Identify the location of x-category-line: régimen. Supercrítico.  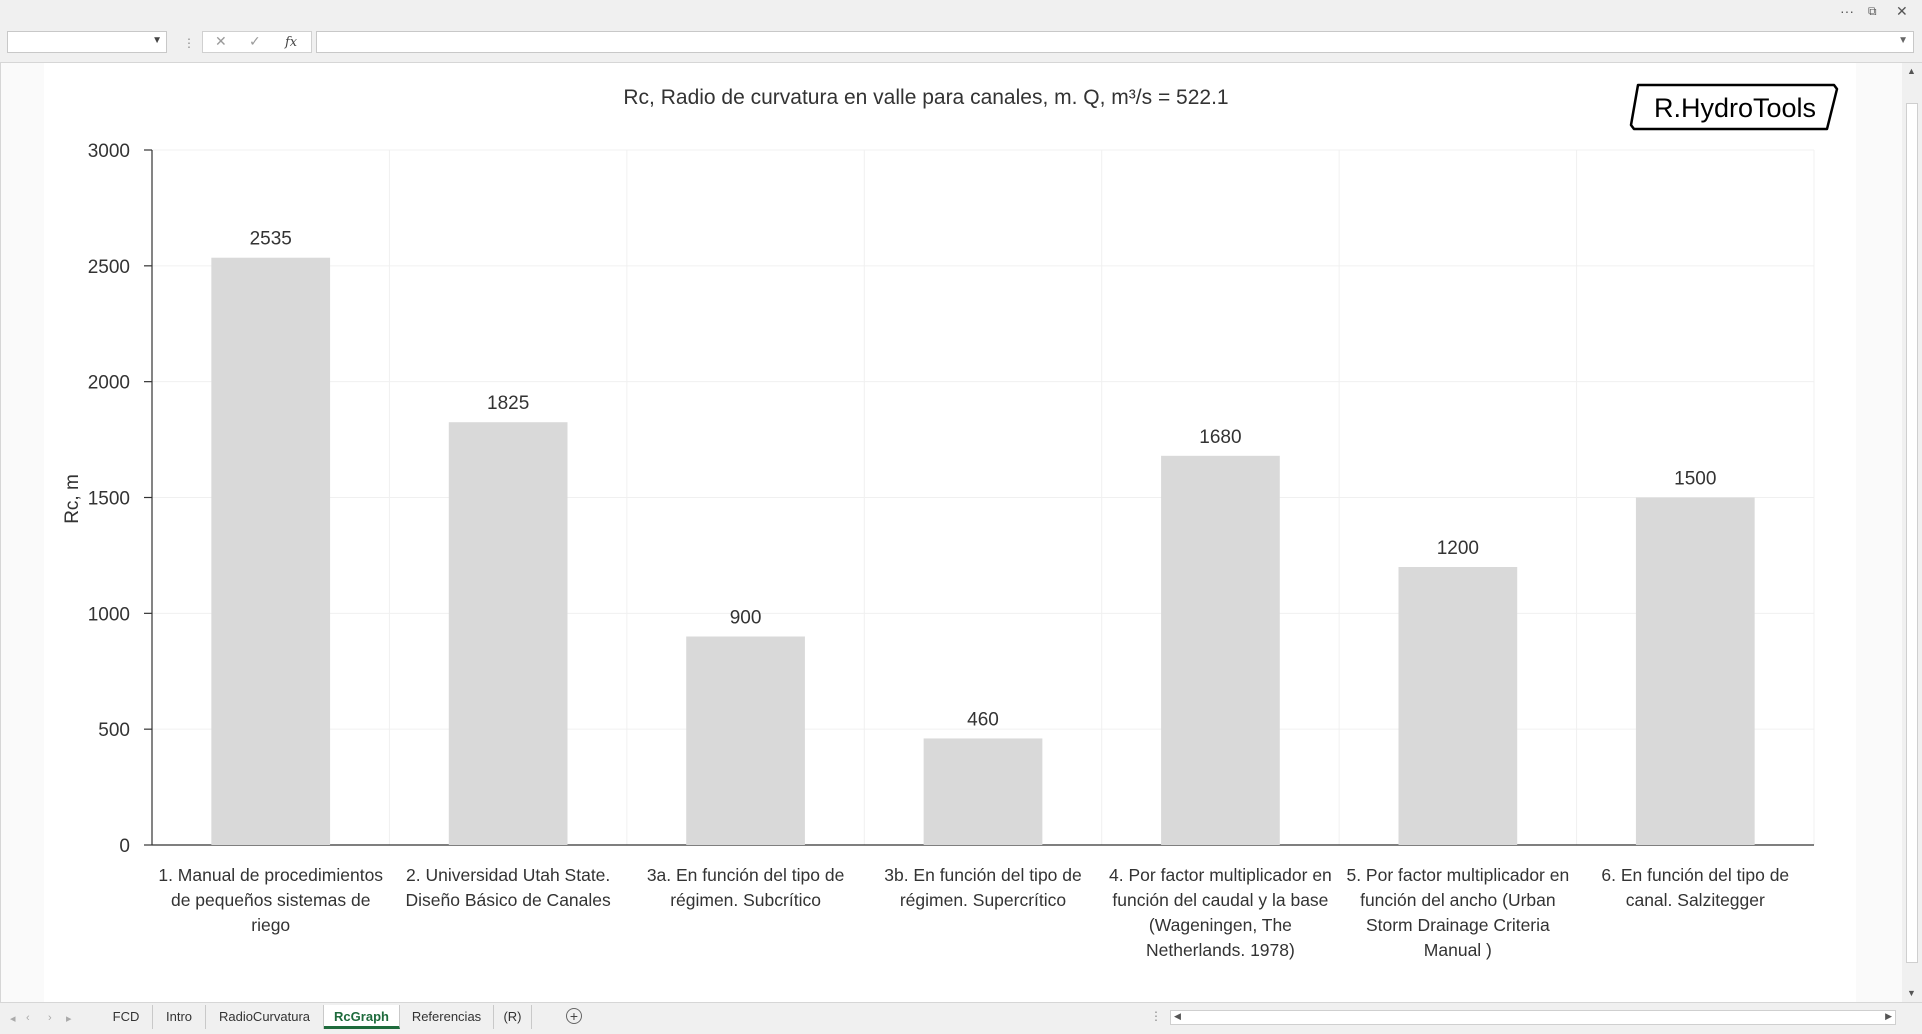
(983, 900).